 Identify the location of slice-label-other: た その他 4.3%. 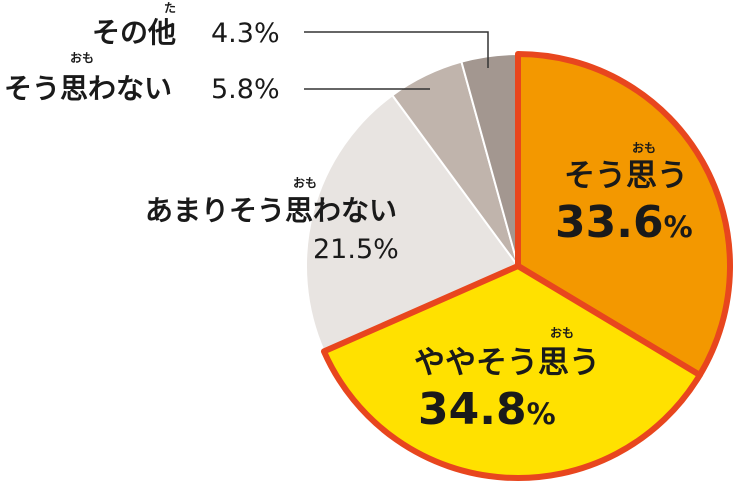
(186, 25).